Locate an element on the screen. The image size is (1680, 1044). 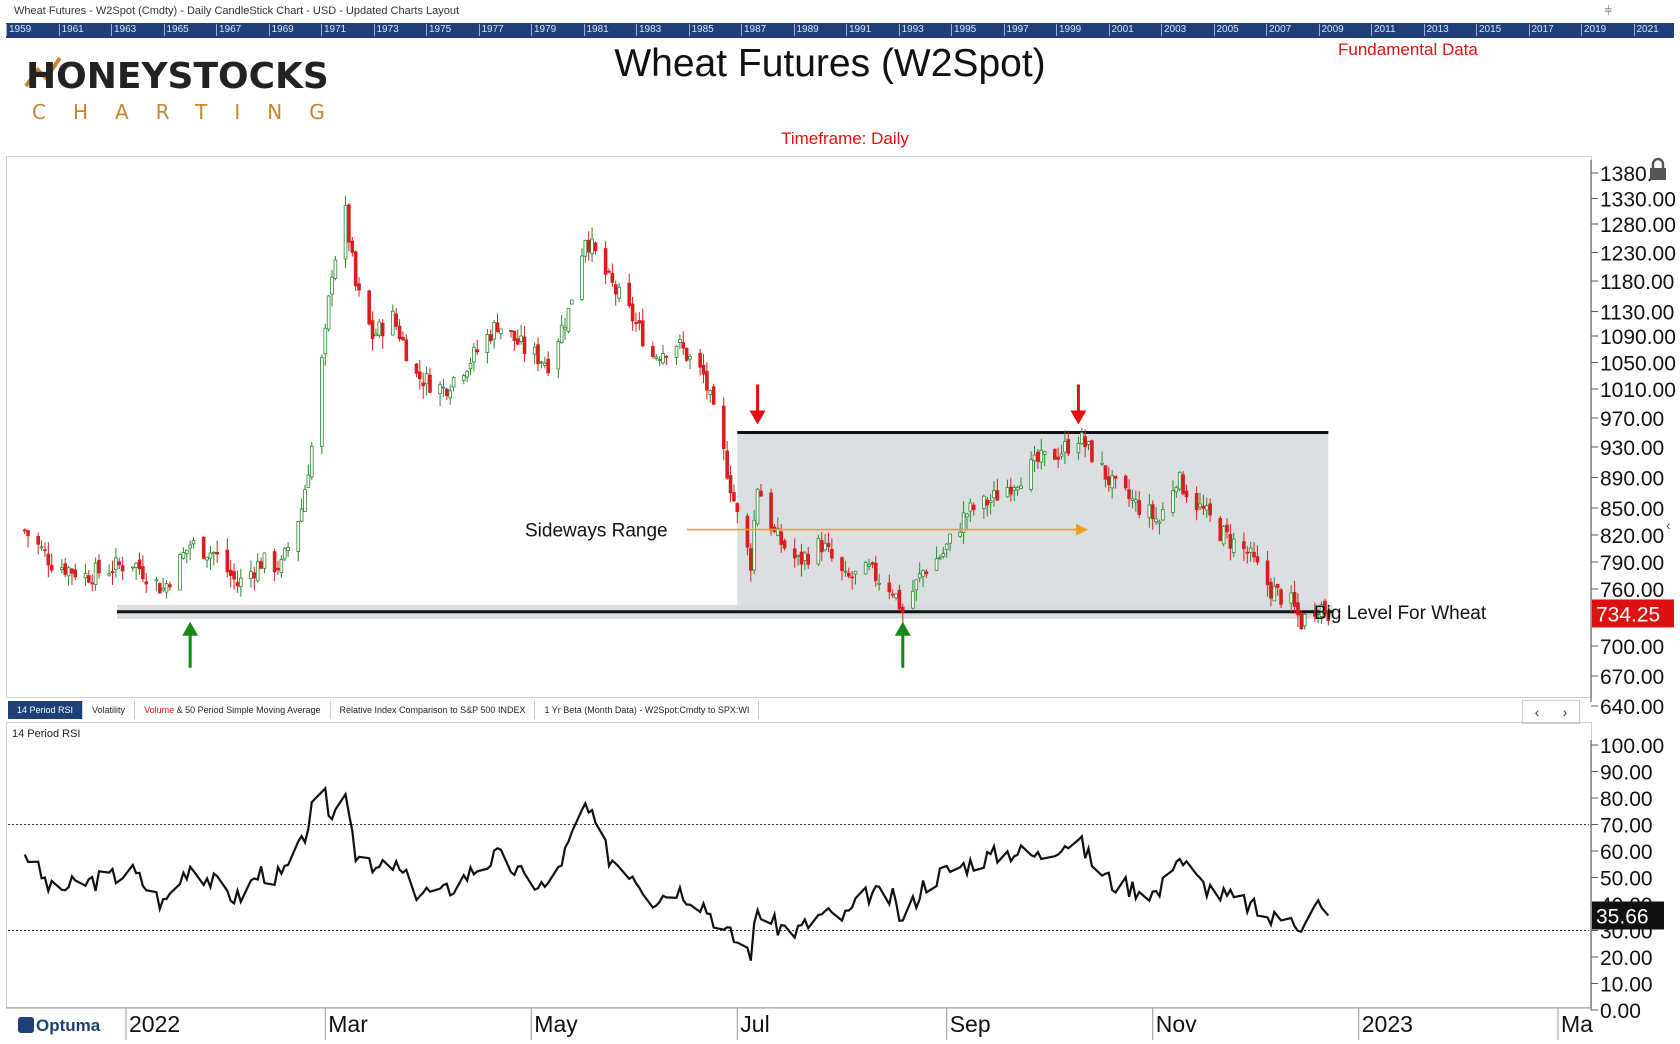
year-strip-label: 2005 is located at coordinates (1226, 30).